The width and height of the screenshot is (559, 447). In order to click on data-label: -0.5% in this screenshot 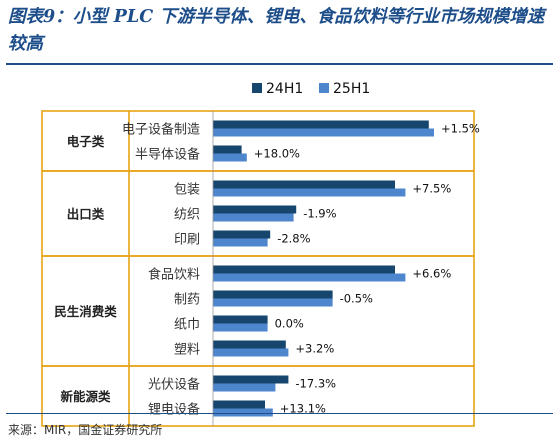, I will do `click(356, 299)`.